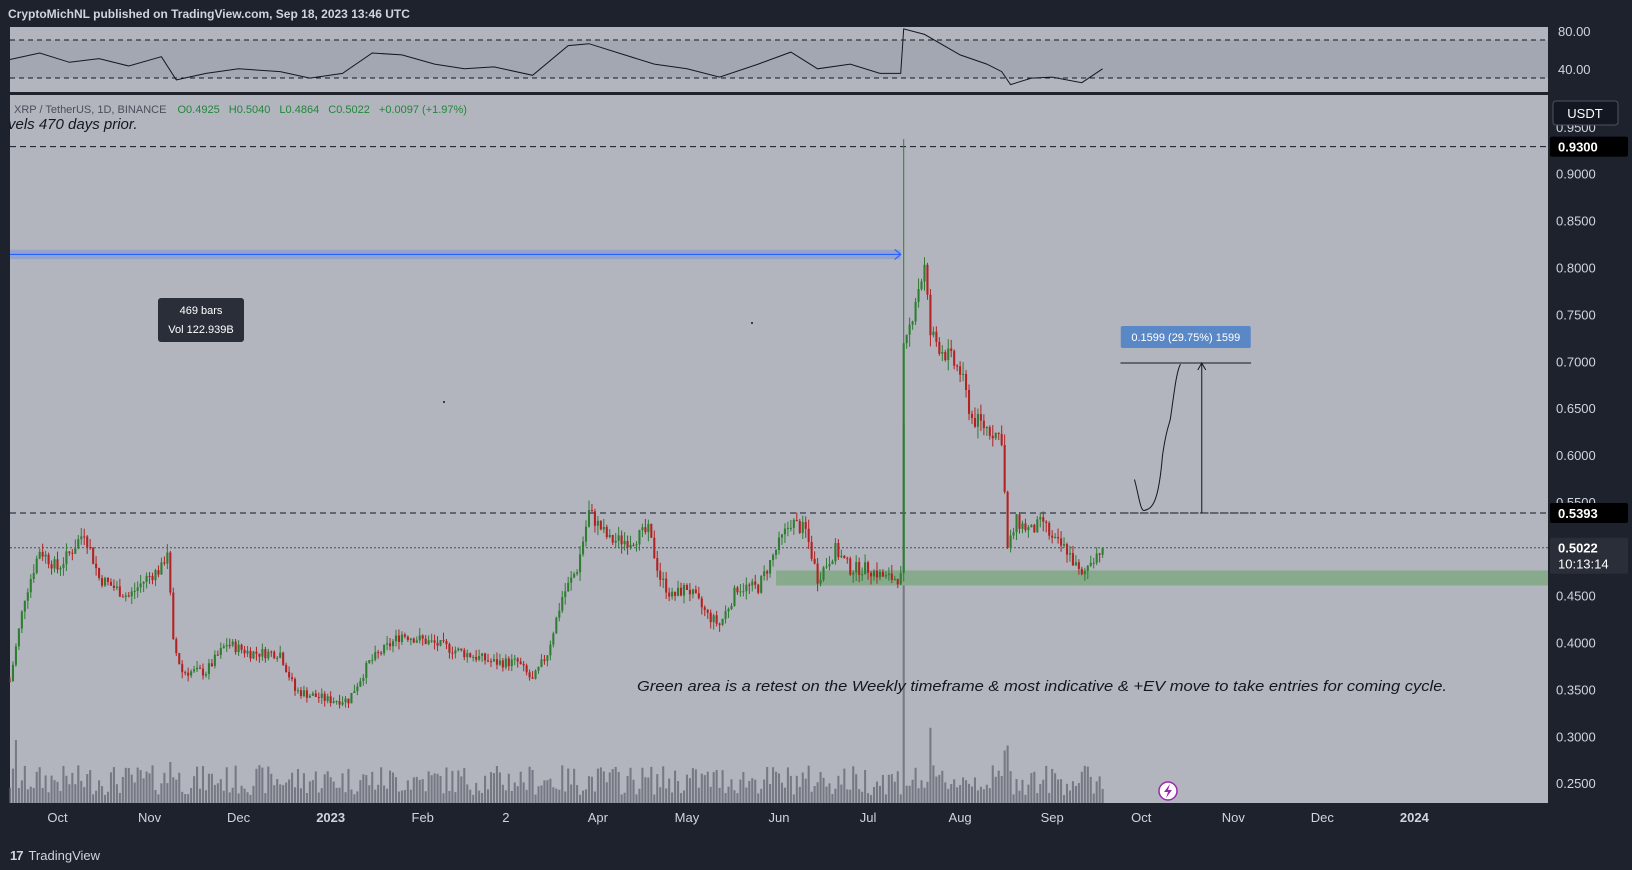 The height and width of the screenshot is (870, 1632). What do you see at coordinates (1576, 689) in the screenshot?
I see `price-tick: 0.3500` at bounding box center [1576, 689].